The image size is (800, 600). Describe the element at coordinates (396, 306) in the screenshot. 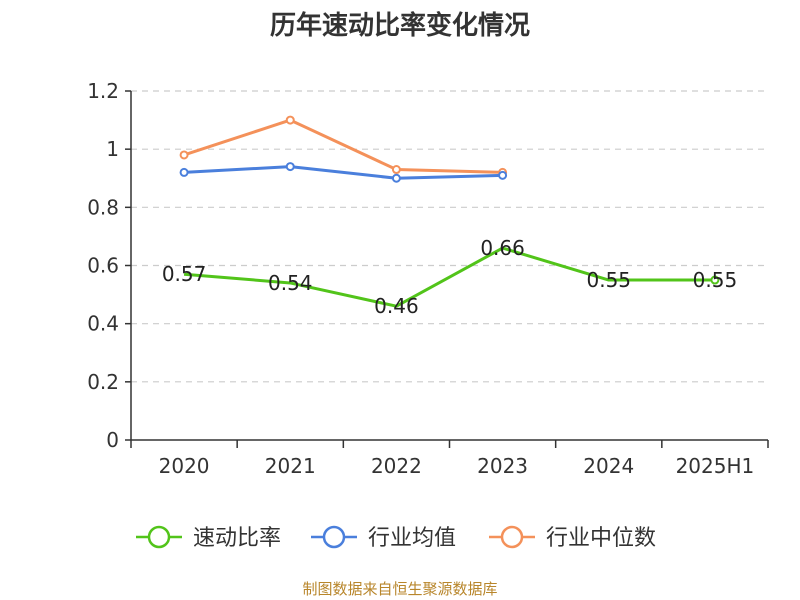

I see `data-label: 0.46` at that location.